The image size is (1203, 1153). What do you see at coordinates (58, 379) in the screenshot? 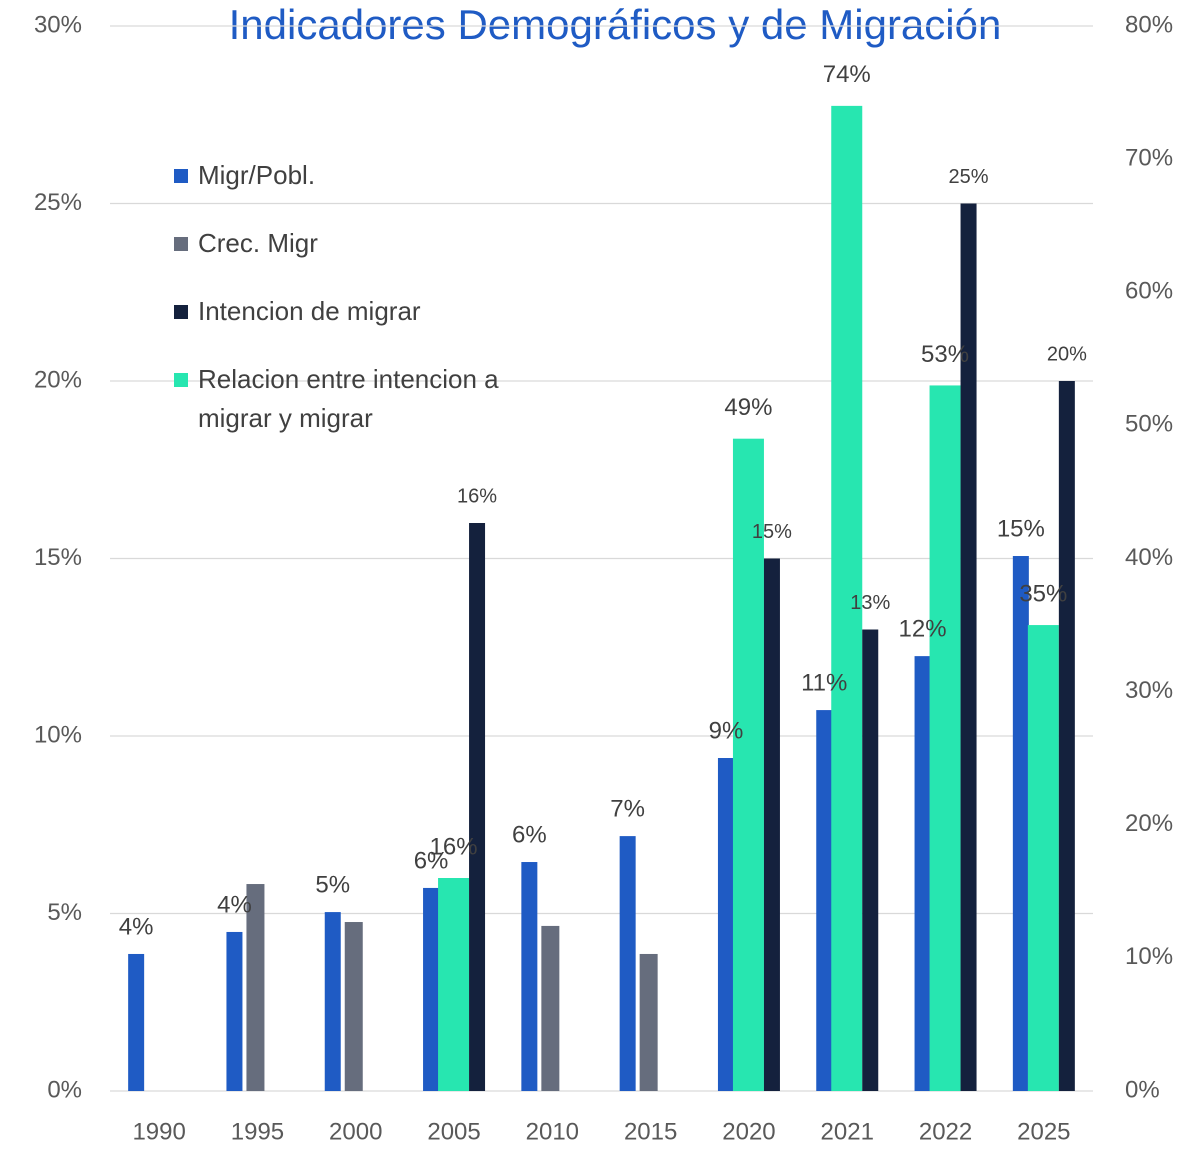
I see `y-tick-label: 20%` at bounding box center [58, 379].